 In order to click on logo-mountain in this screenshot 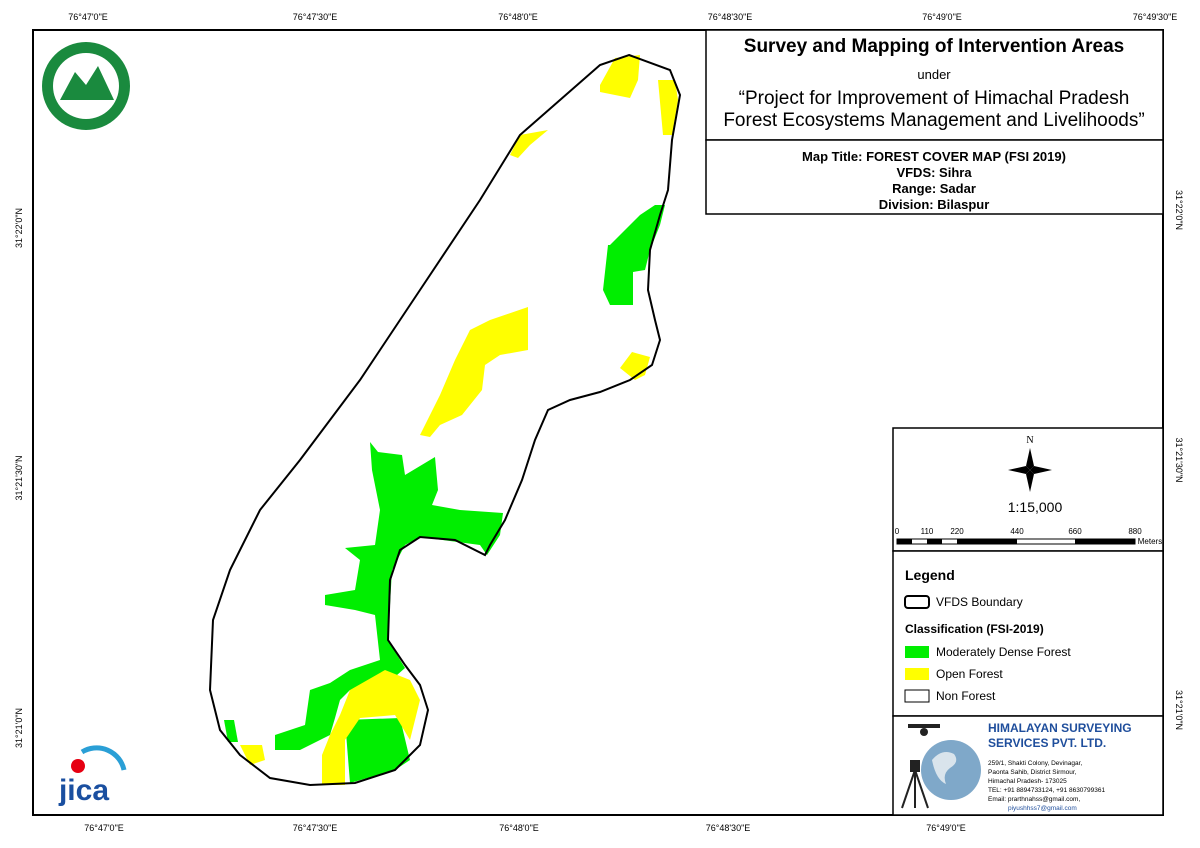, I will do `click(87, 83)`.